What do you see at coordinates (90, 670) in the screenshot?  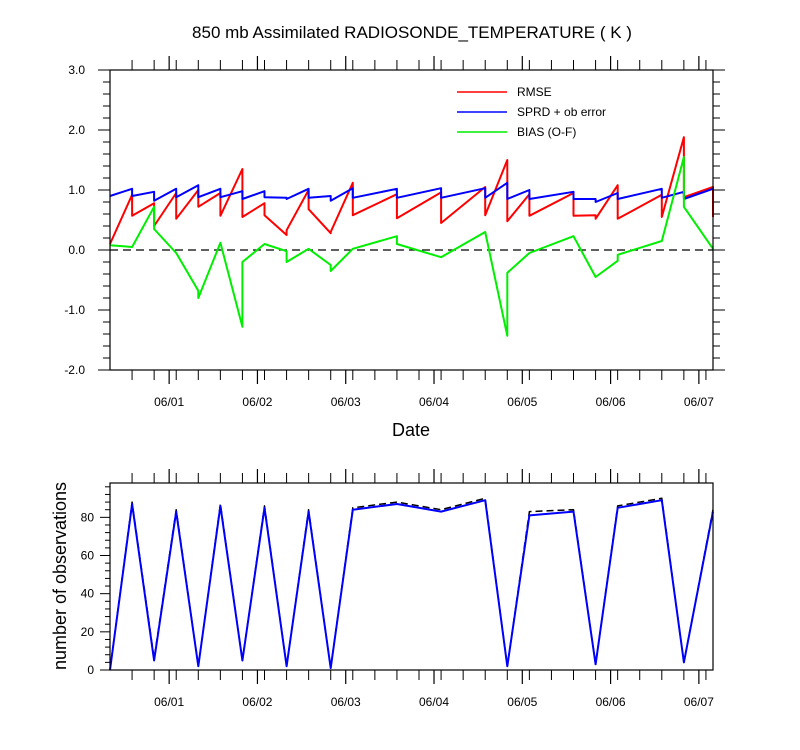 I see `y-tick-label: 0` at bounding box center [90, 670].